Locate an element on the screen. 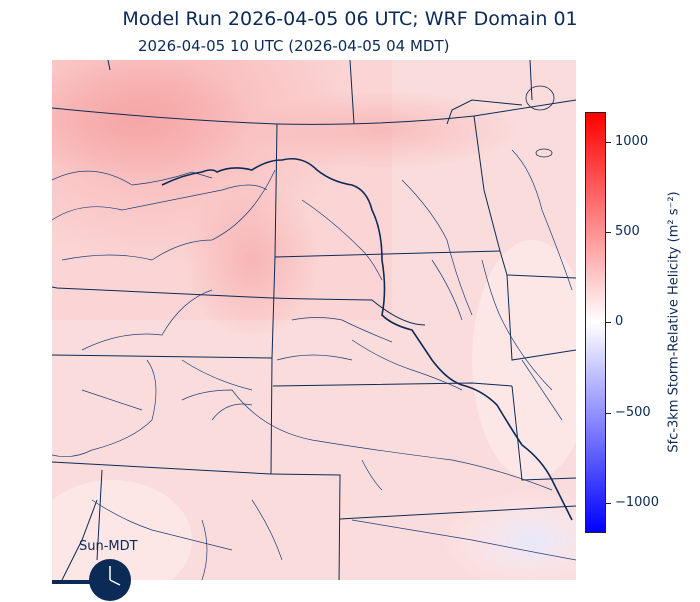 This screenshot has height=602, width=700. valid-time: 2026-04-05 10 UTC (2026-04-05 04 MDT) is located at coordinates (294, 46).